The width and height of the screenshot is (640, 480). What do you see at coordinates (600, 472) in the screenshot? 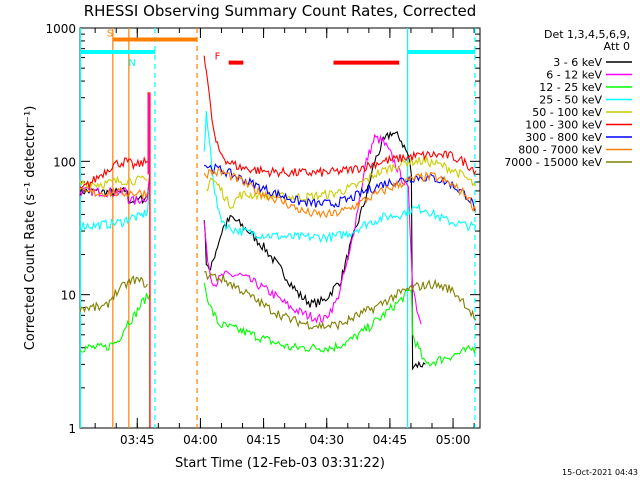
I see `footer-date: 15-Oct-2021 04:43` at bounding box center [600, 472].